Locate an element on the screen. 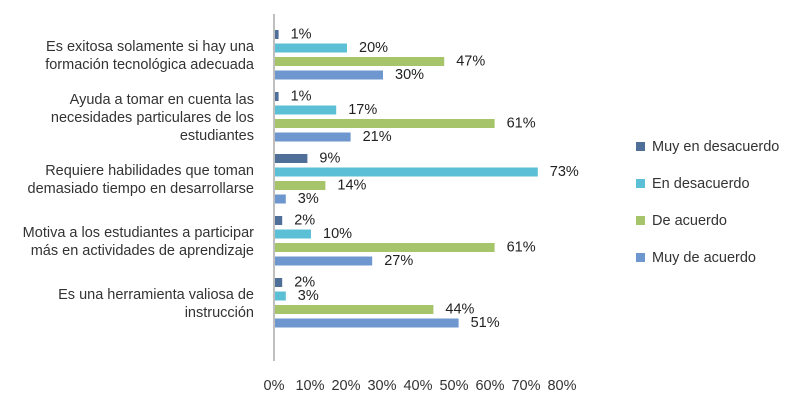 This screenshot has height=401, width=796. x-tick-label: 70% is located at coordinates (525, 386).